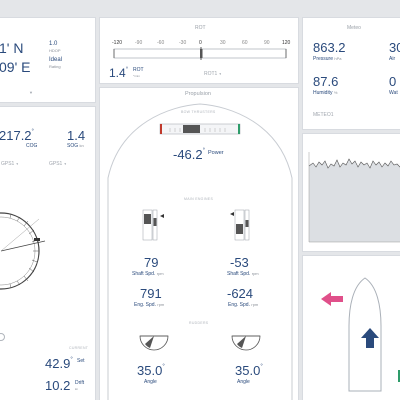 The image size is (400, 400). What do you see at coordinates (198, 94) in the screenshot?
I see `propulsion-title: Propulsion` at bounding box center [198, 94].